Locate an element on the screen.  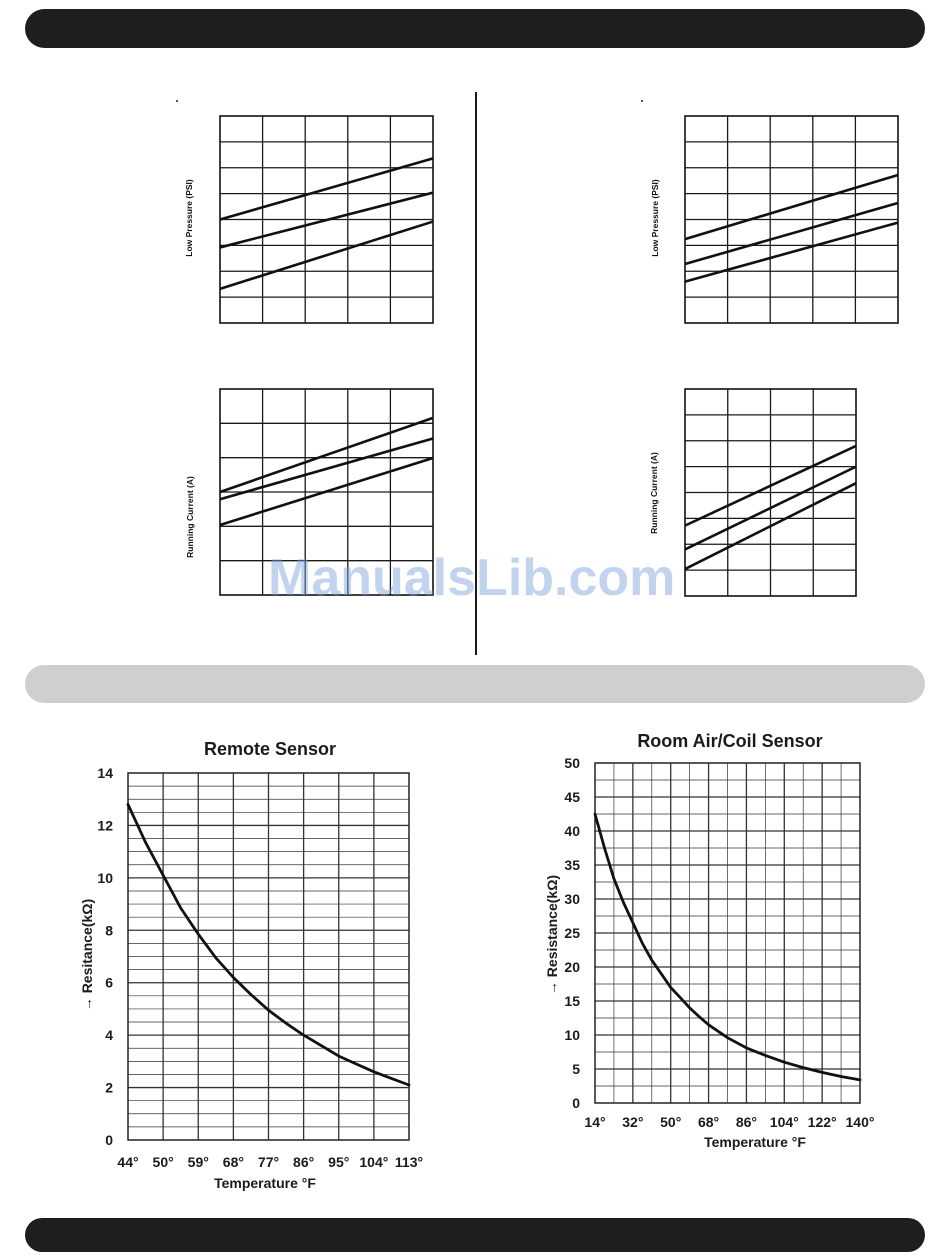
y-tick-label: 5 is located at coordinates (576, 1069).